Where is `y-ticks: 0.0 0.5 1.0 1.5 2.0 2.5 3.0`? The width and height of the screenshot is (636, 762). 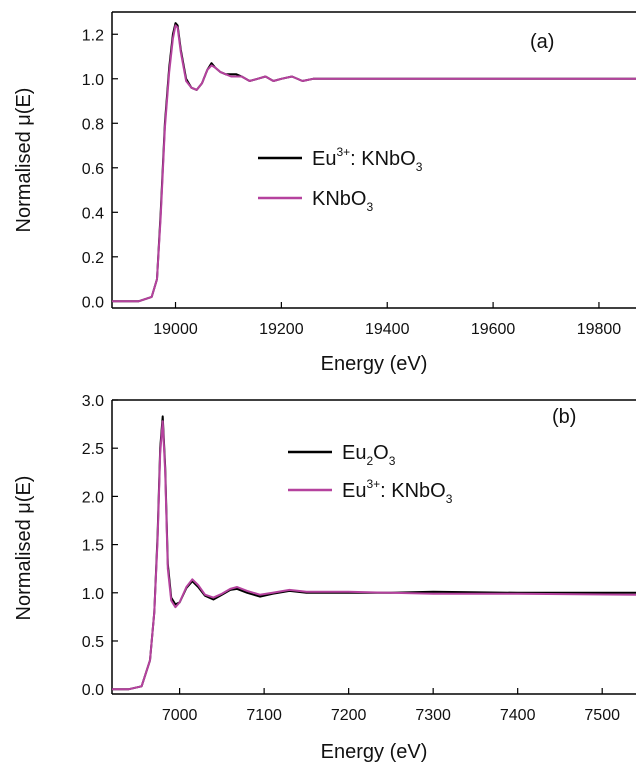 y-ticks: 0.0 0.5 1.0 1.5 2.0 2.5 3.0 is located at coordinates (100, 546).